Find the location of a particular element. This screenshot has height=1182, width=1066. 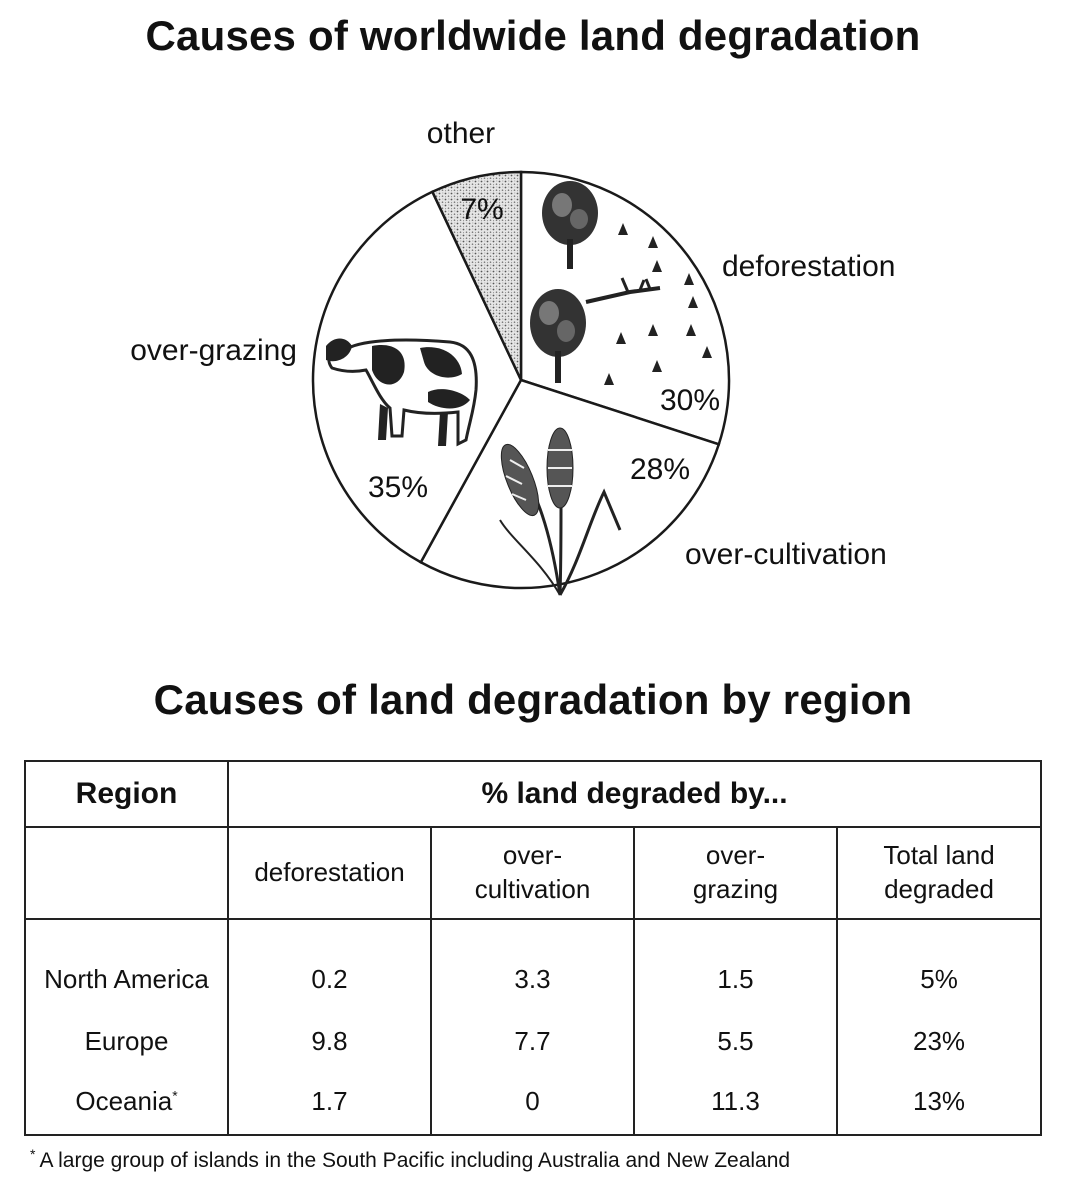

pie-value-label-over-grazing: 35% is located at coordinates (398, 487).